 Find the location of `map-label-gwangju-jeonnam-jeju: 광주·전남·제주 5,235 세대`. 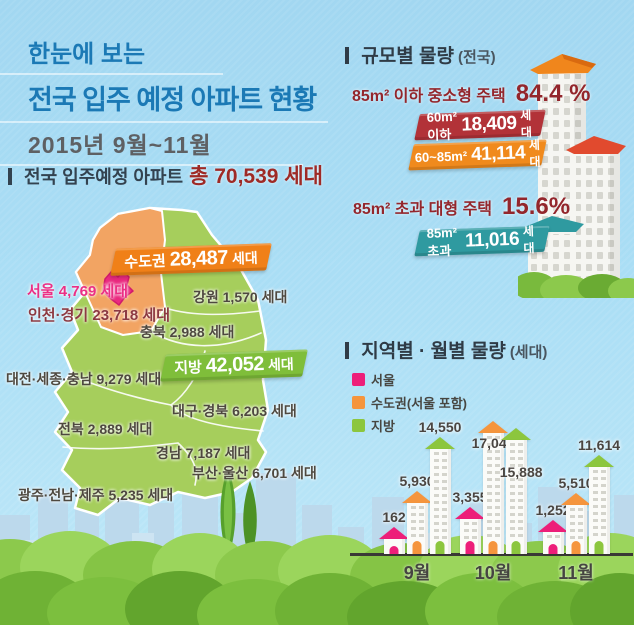

map-label-gwangju-jeonnam-jeju: 광주·전남·제주 5,235 세대 is located at coordinates (96, 495).